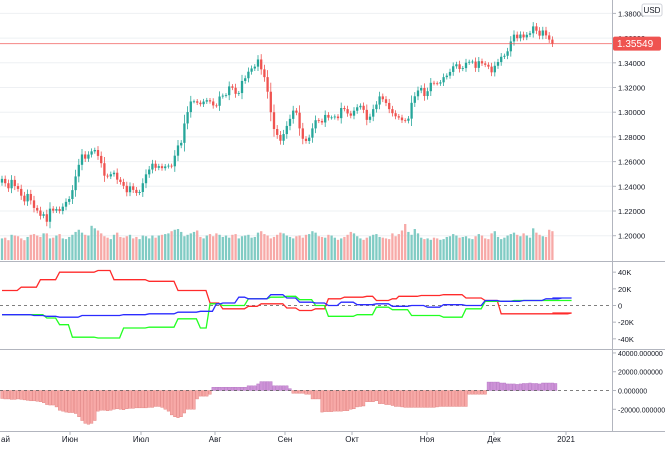 The image size is (665, 452). What do you see at coordinates (631, 236) in the screenshot?
I see `price-tick-label: 1.20000` at bounding box center [631, 236].